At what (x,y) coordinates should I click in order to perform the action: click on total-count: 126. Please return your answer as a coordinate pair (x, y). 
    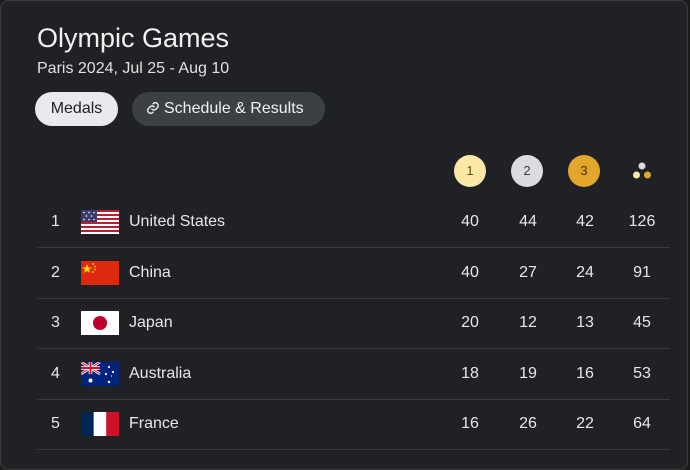
    Looking at the image, I should click on (642, 221).